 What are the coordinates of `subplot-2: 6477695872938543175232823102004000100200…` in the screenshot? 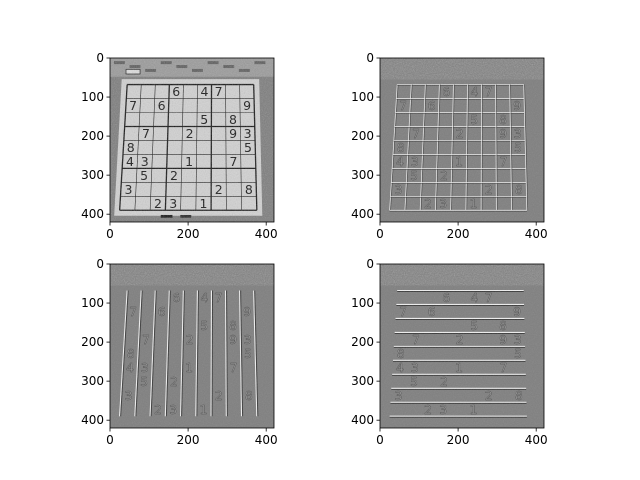 It's located at (449, 146).